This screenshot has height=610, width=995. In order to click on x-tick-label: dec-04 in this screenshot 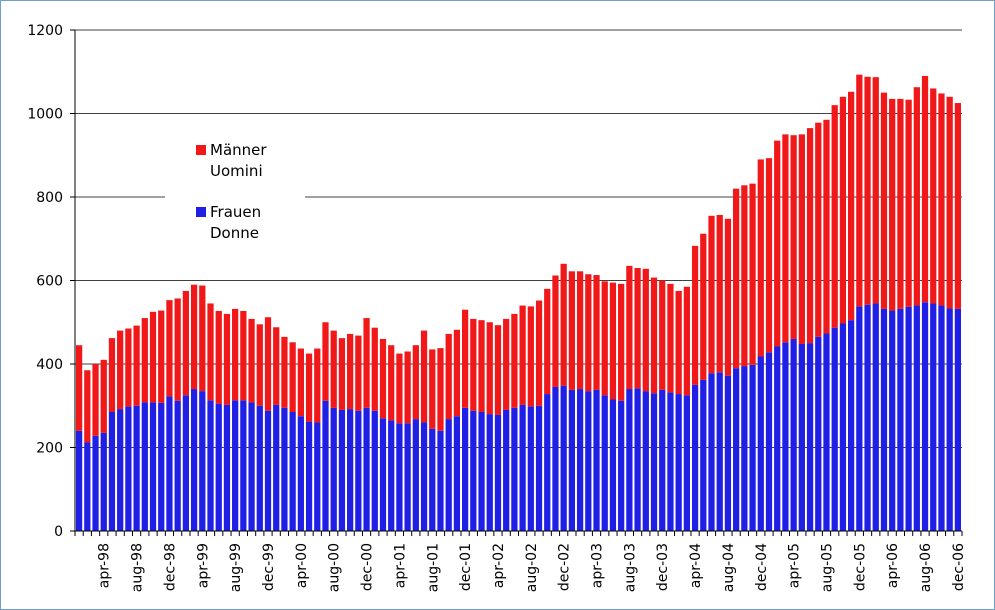, I will do `click(762, 567)`.